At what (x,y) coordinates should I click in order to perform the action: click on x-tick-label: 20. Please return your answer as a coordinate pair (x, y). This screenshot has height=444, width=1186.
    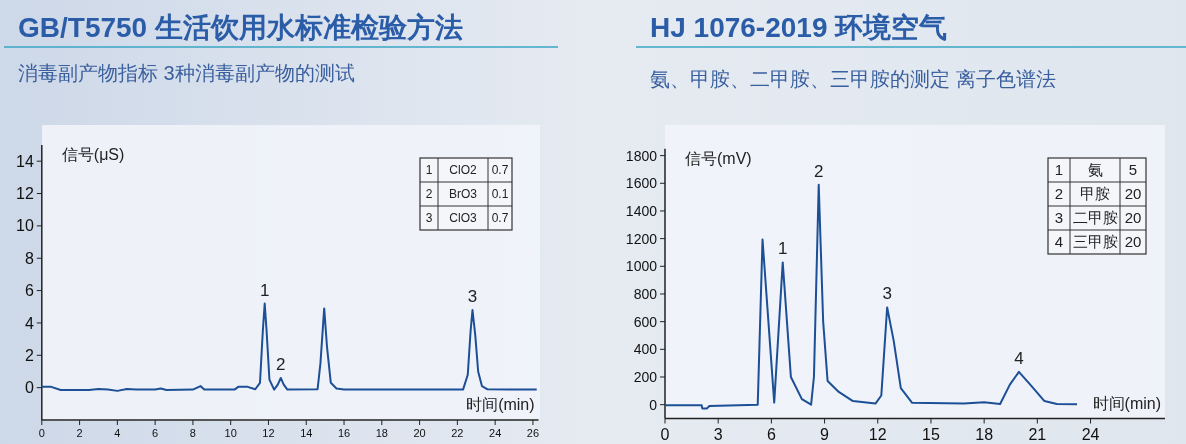
    Looking at the image, I should click on (419, 433).